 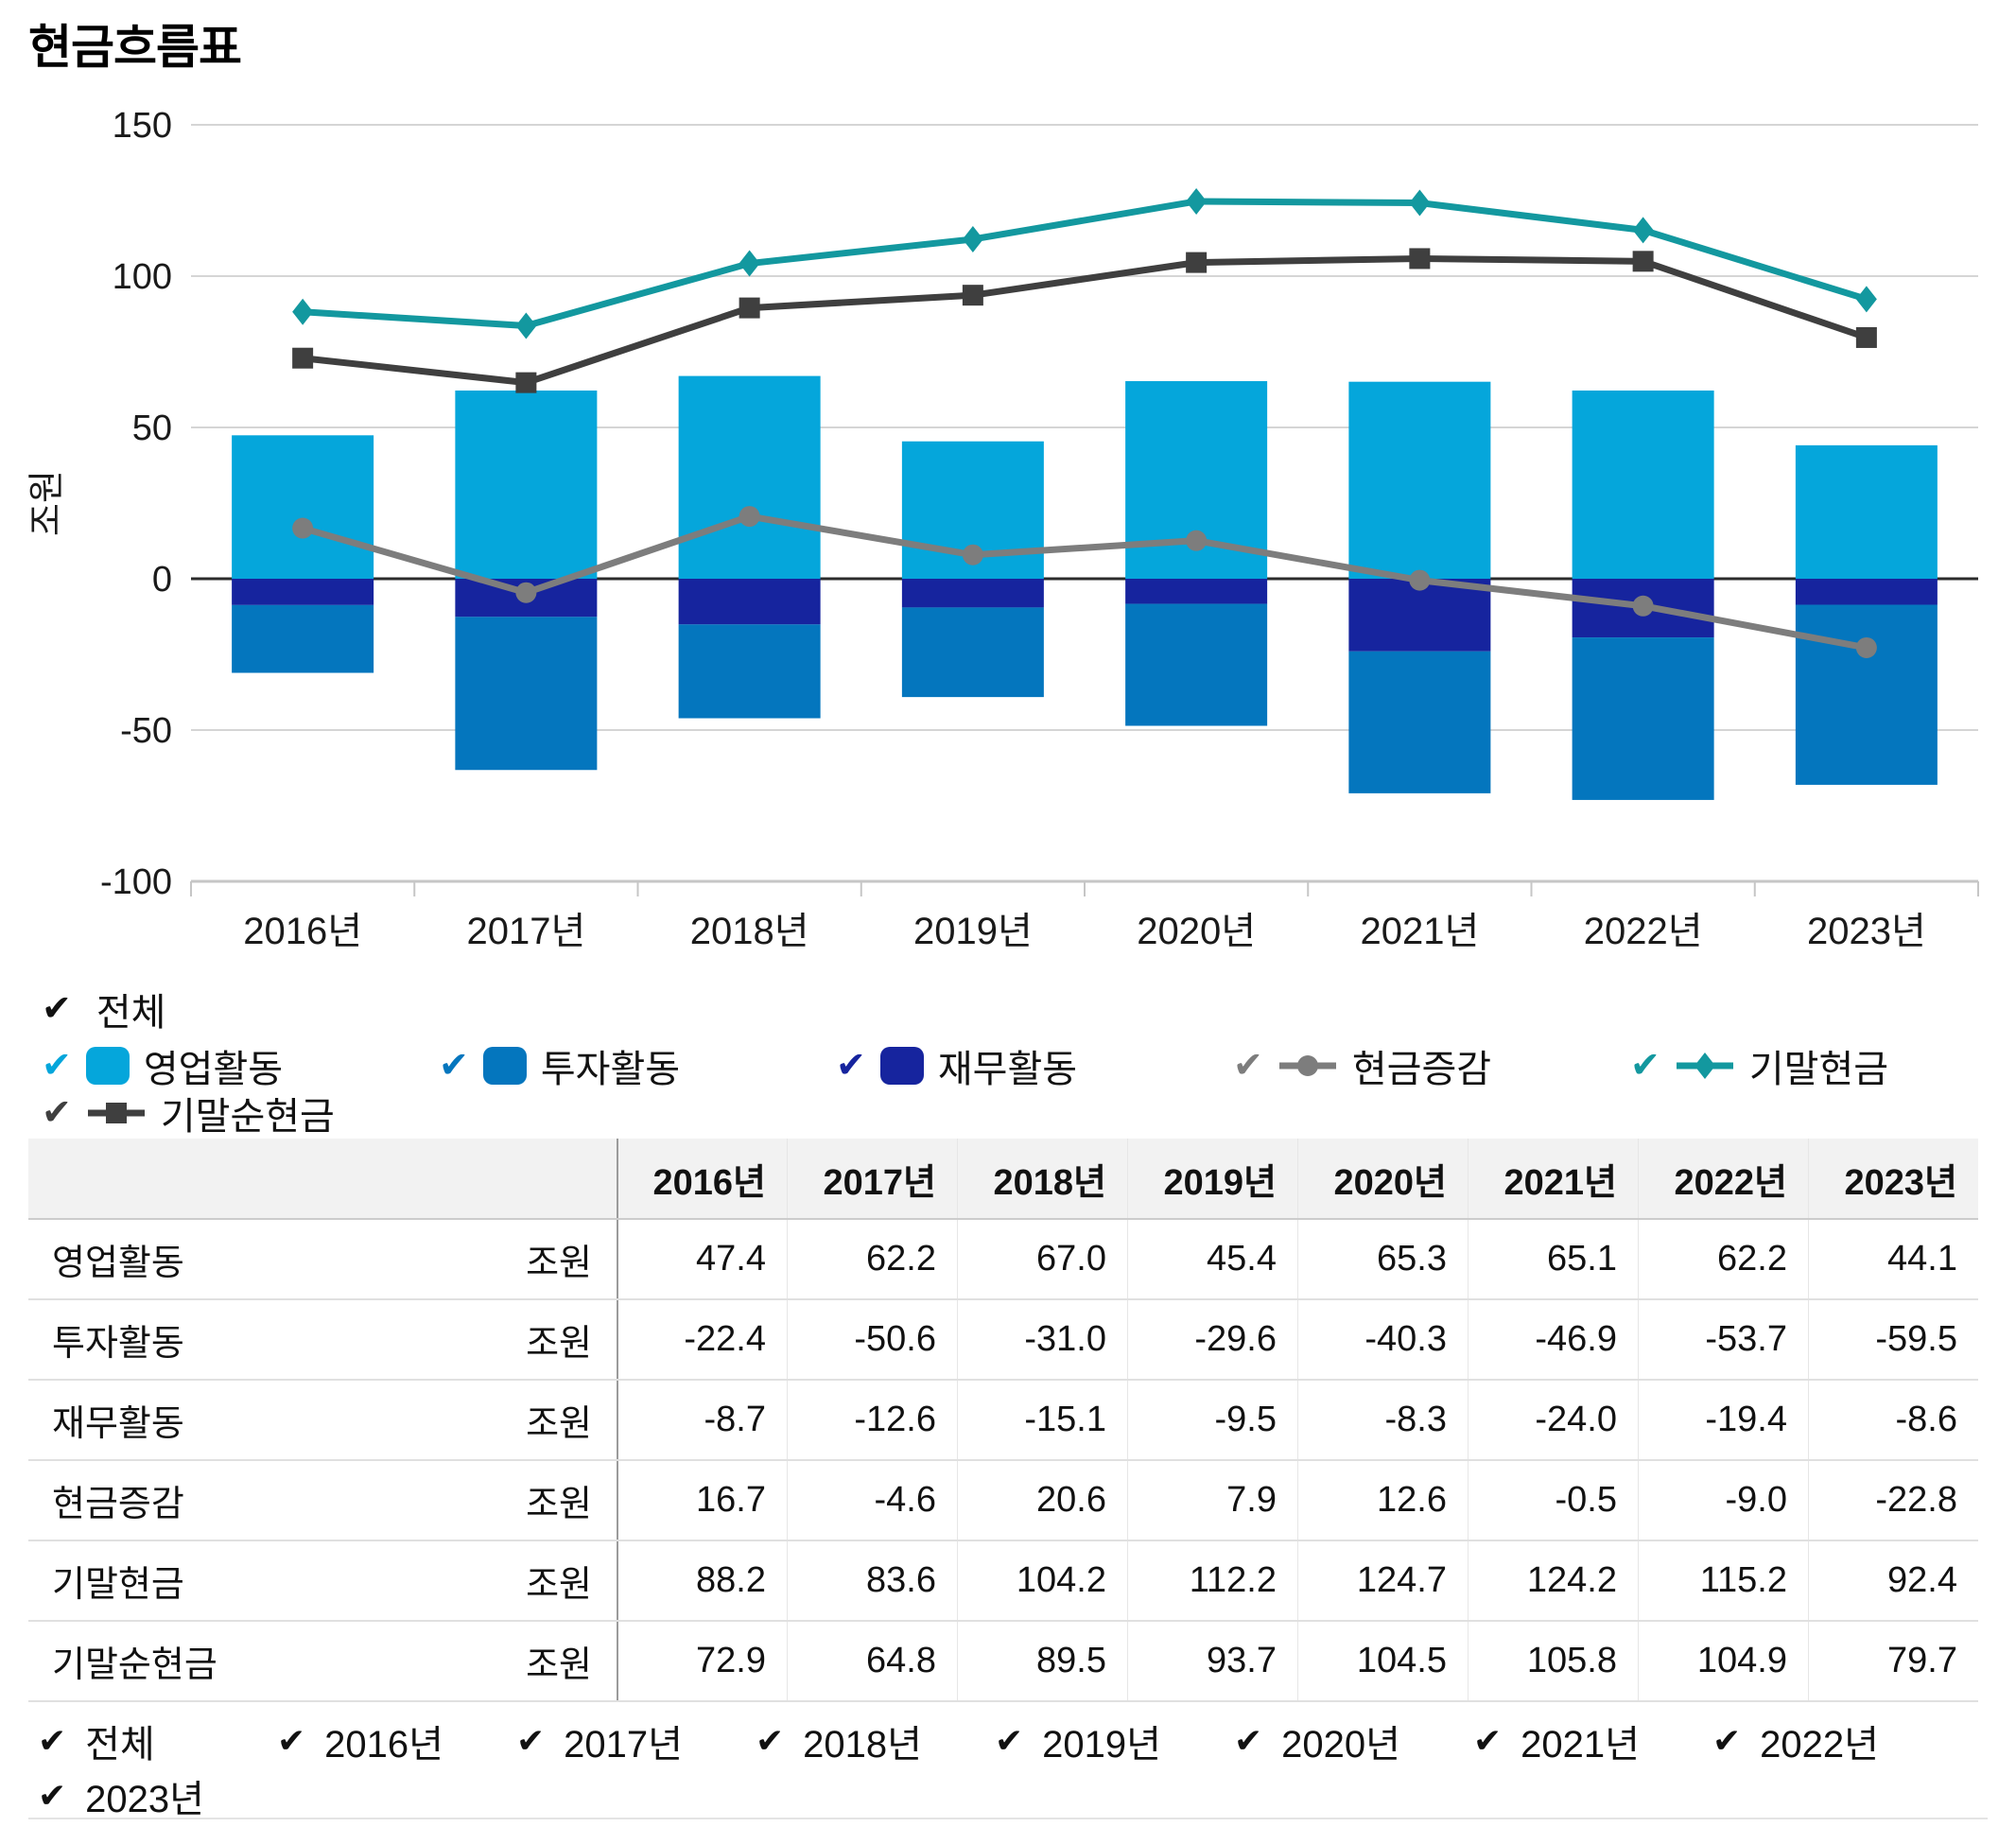 What do you see at coordinates (1593, 1741) in the screenshot?
I see `filter-checkbox-2021년: ✔ 2021년` at bounding box center [1593, 1741].